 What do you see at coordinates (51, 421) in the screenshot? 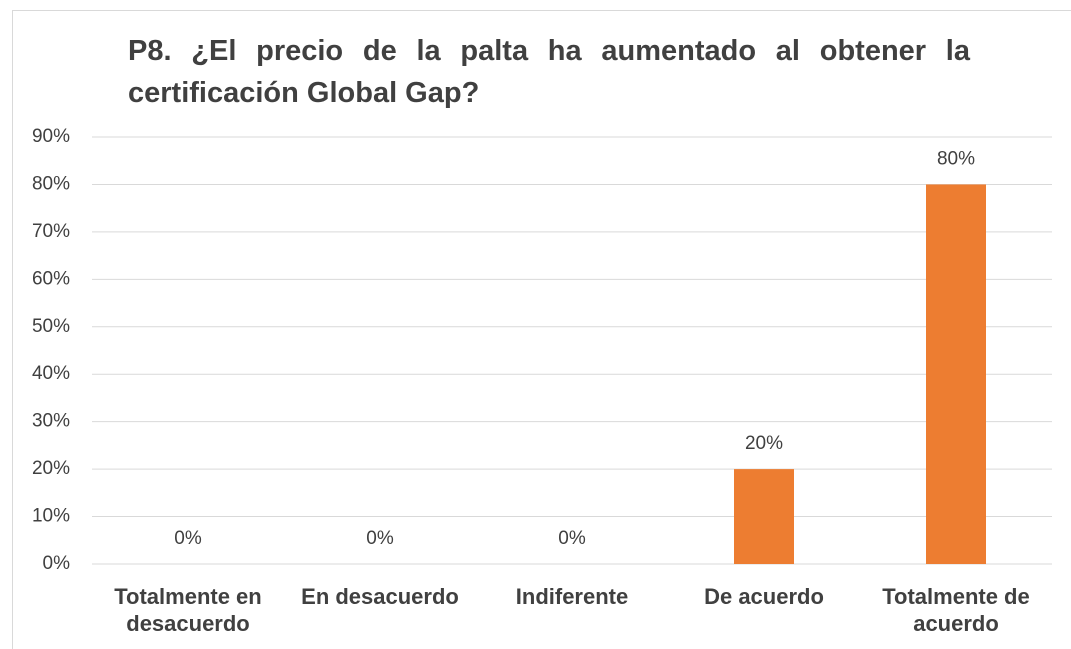
I see `y-tick-label: 30%` at bounding box center [51, 421].